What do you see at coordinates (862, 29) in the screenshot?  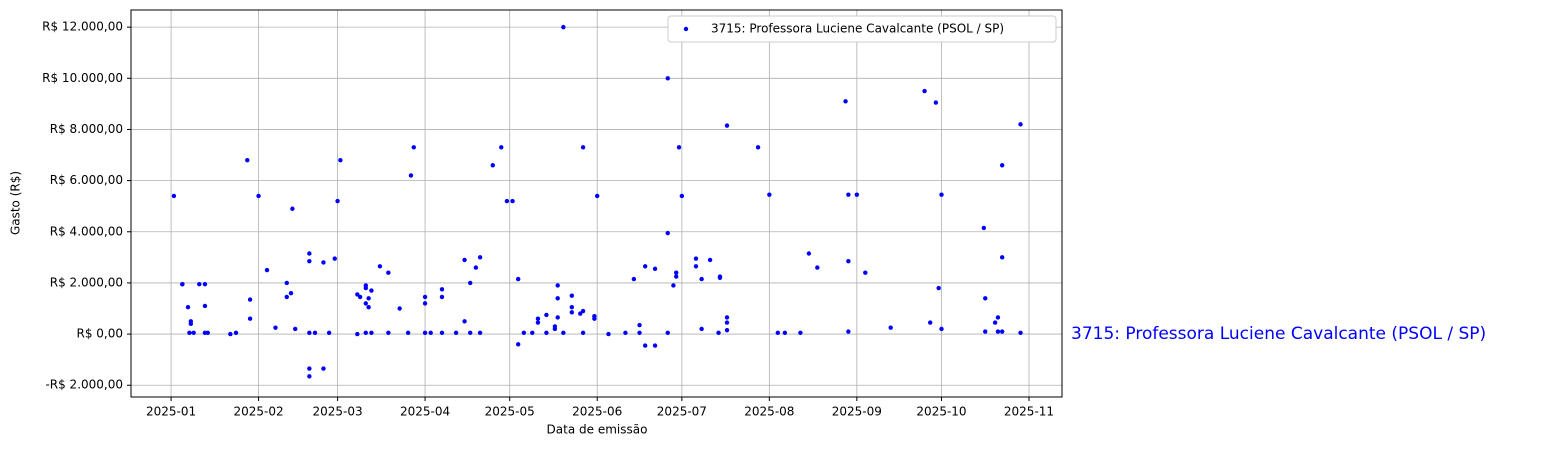 I see `legend-box` at bounding box center [862, 29].